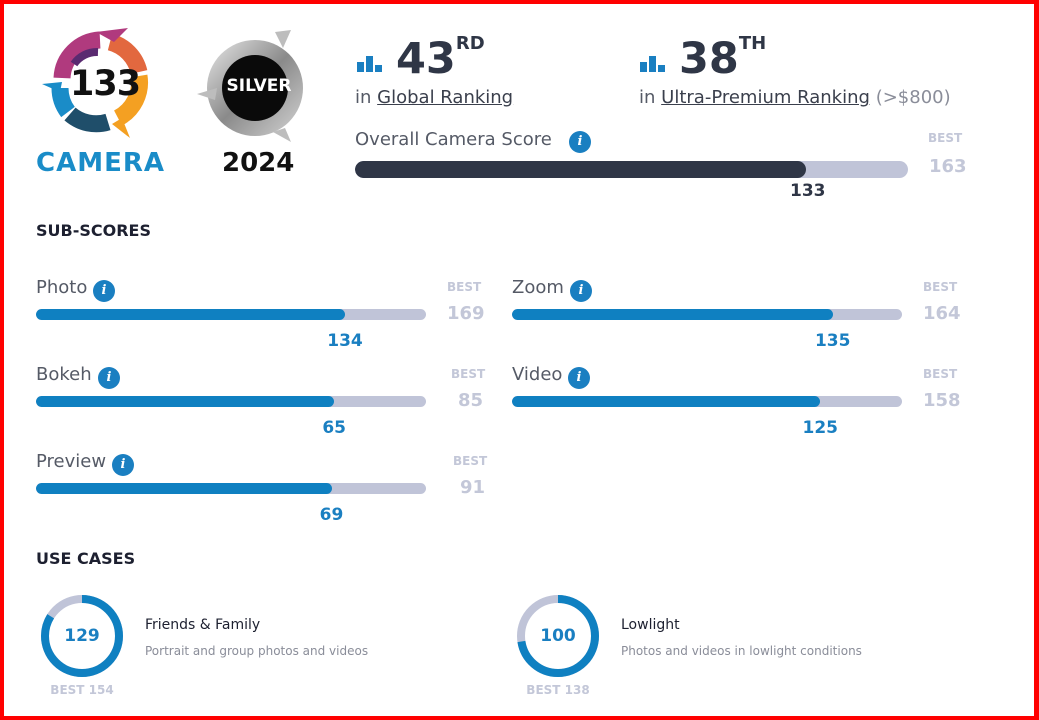 The height and width of the screenshot is (720, 1039). Describe the element at coordinates (466, 313) in the screenshot. I see `sub-photo-best-value: 169` at that location.